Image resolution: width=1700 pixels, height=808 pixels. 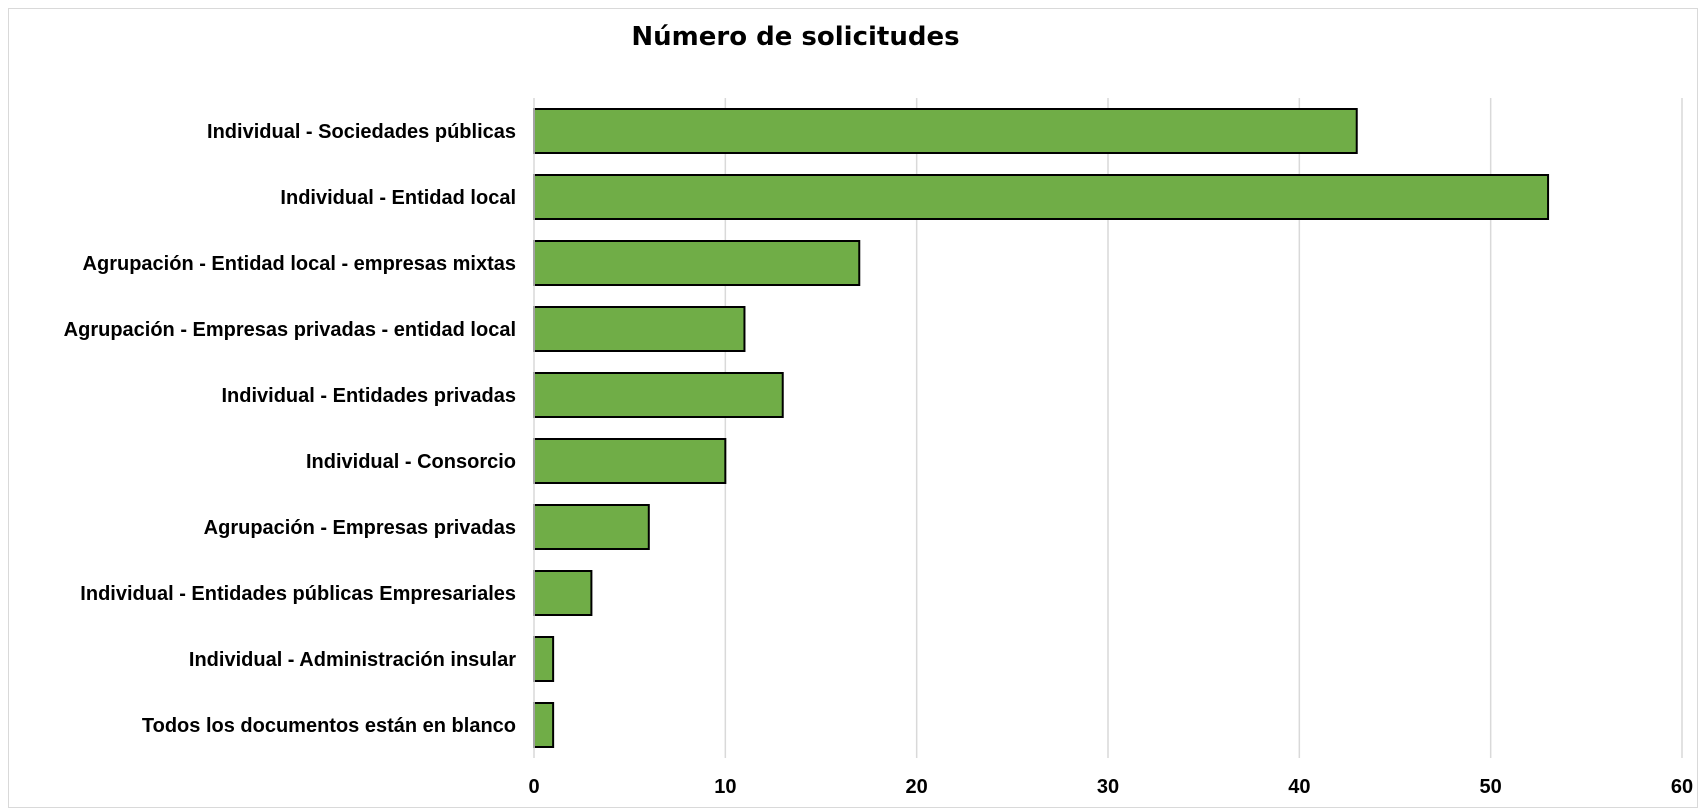 I want to click on category-label: Individual - Administración insular, so click(x=352, y=660).